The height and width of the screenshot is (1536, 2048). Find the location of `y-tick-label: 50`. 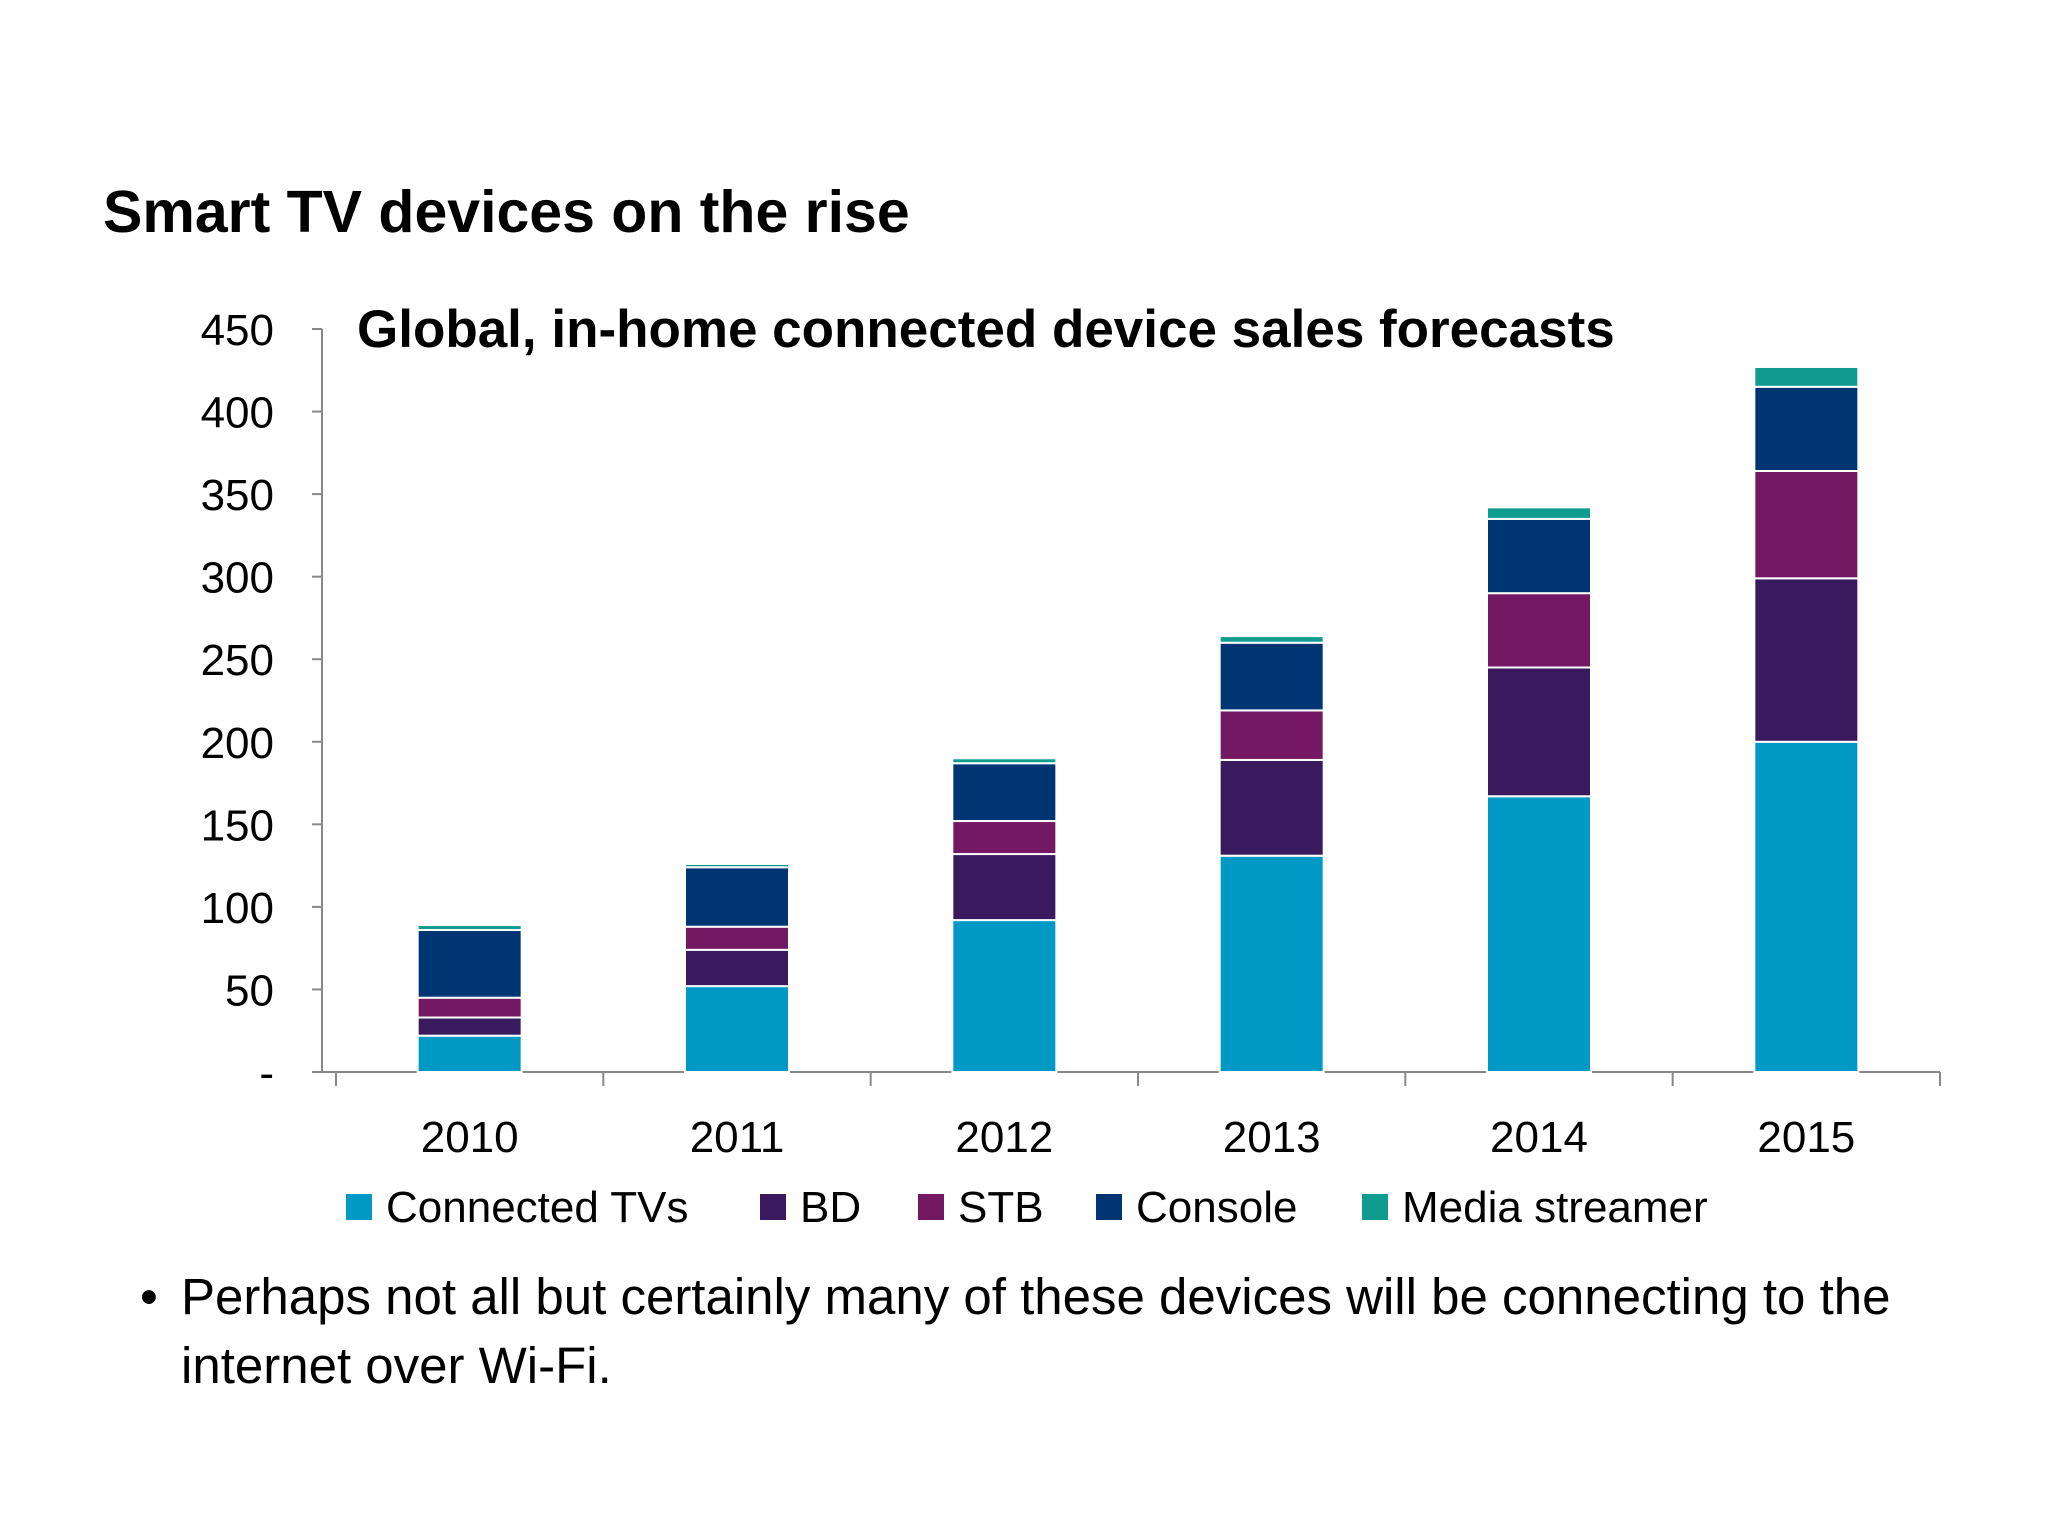

y-tick-label: 50 is located at coordinates (249, 990).